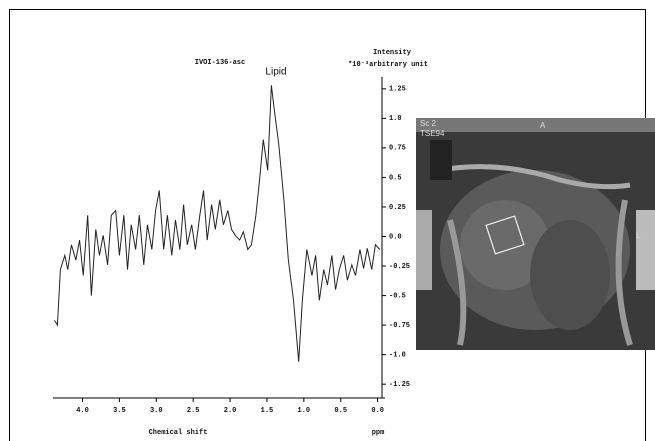  What do you see at coordinates (377, 411) in the screenshot?
I see `x-tick-label: 0.0` at bounding box center [377, 411].